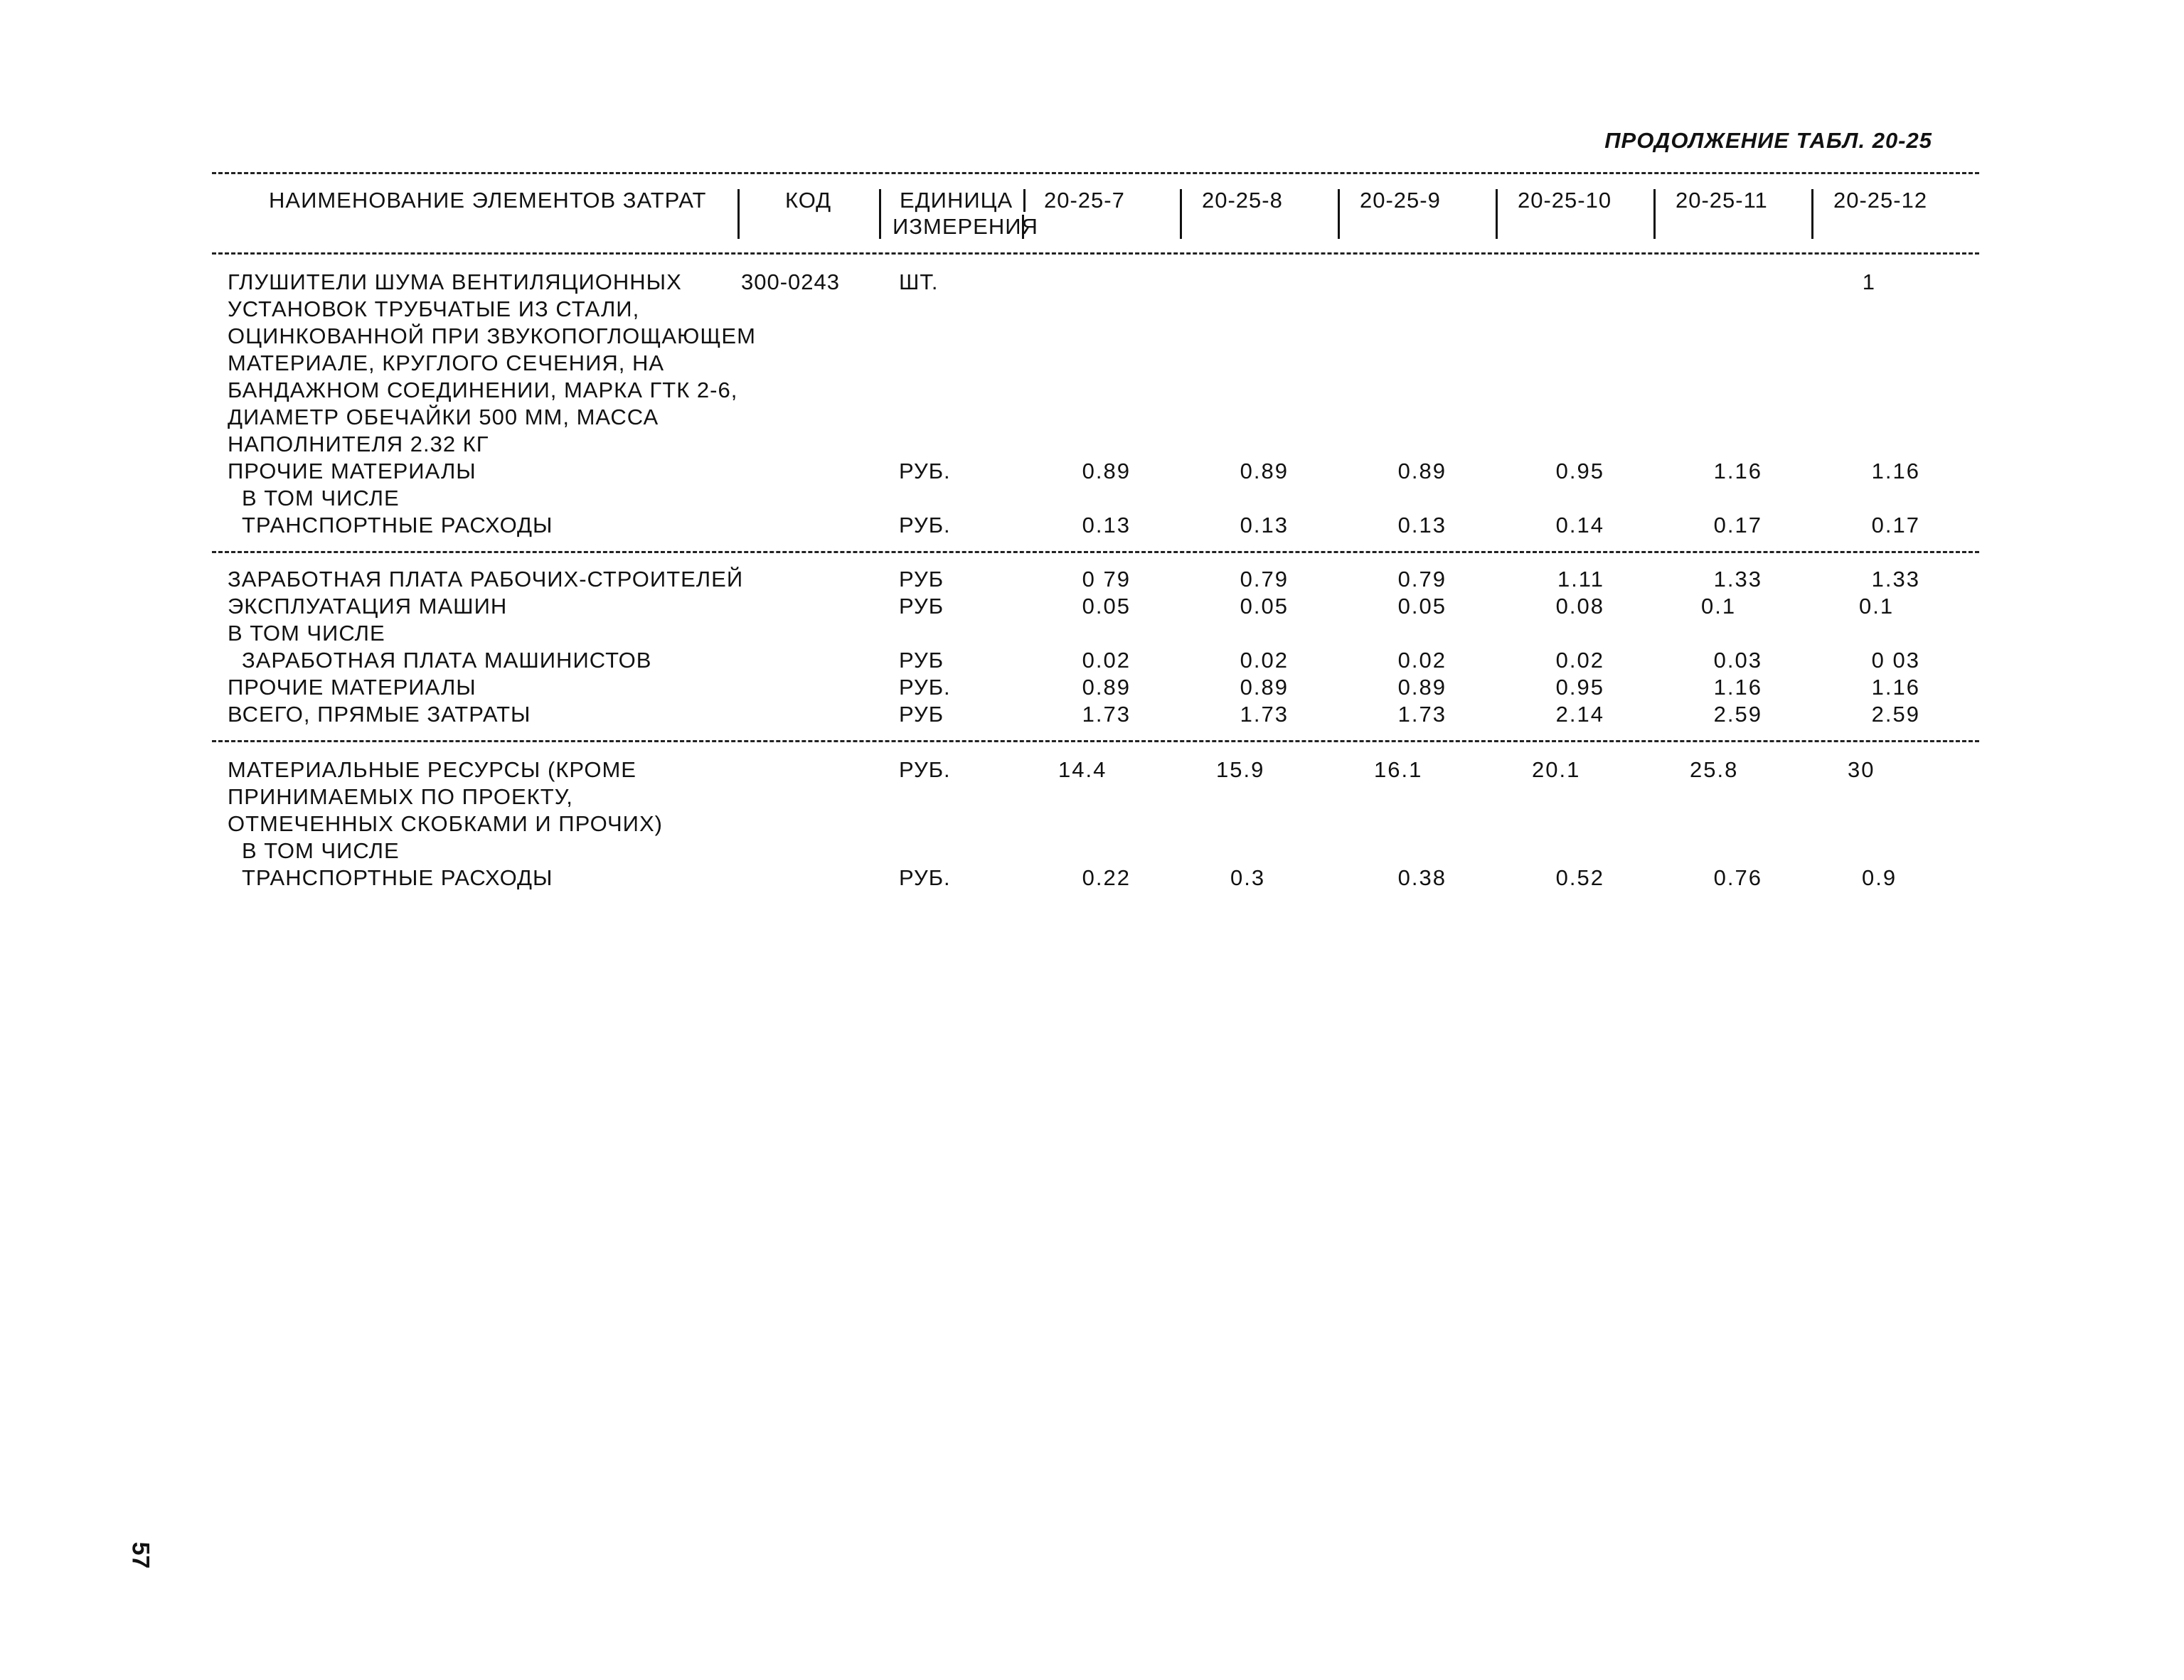 This screenshot has width=2184, height=1680. I want to click on row-unit: ШТ., so click(919, 281).